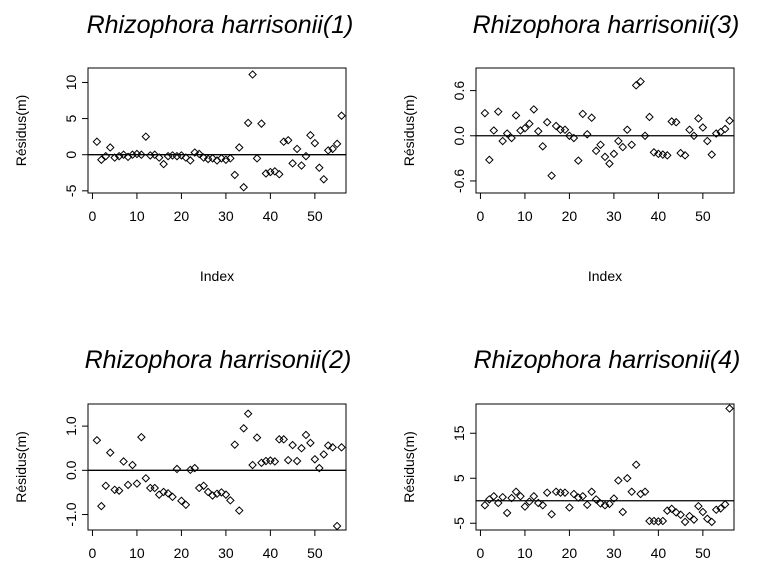  What do you see at coordinates (570, 216) in the screenshot?
I see `x-tick-label: 20` at bounding box center [570, 216].